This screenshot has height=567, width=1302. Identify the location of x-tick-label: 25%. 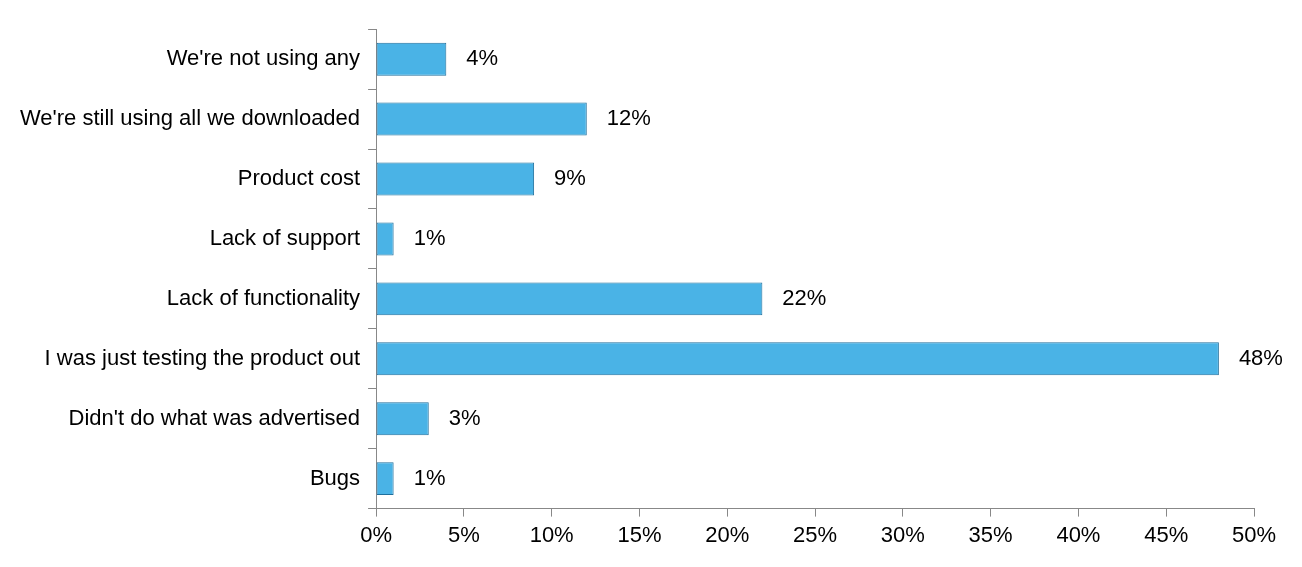
(815, 534).